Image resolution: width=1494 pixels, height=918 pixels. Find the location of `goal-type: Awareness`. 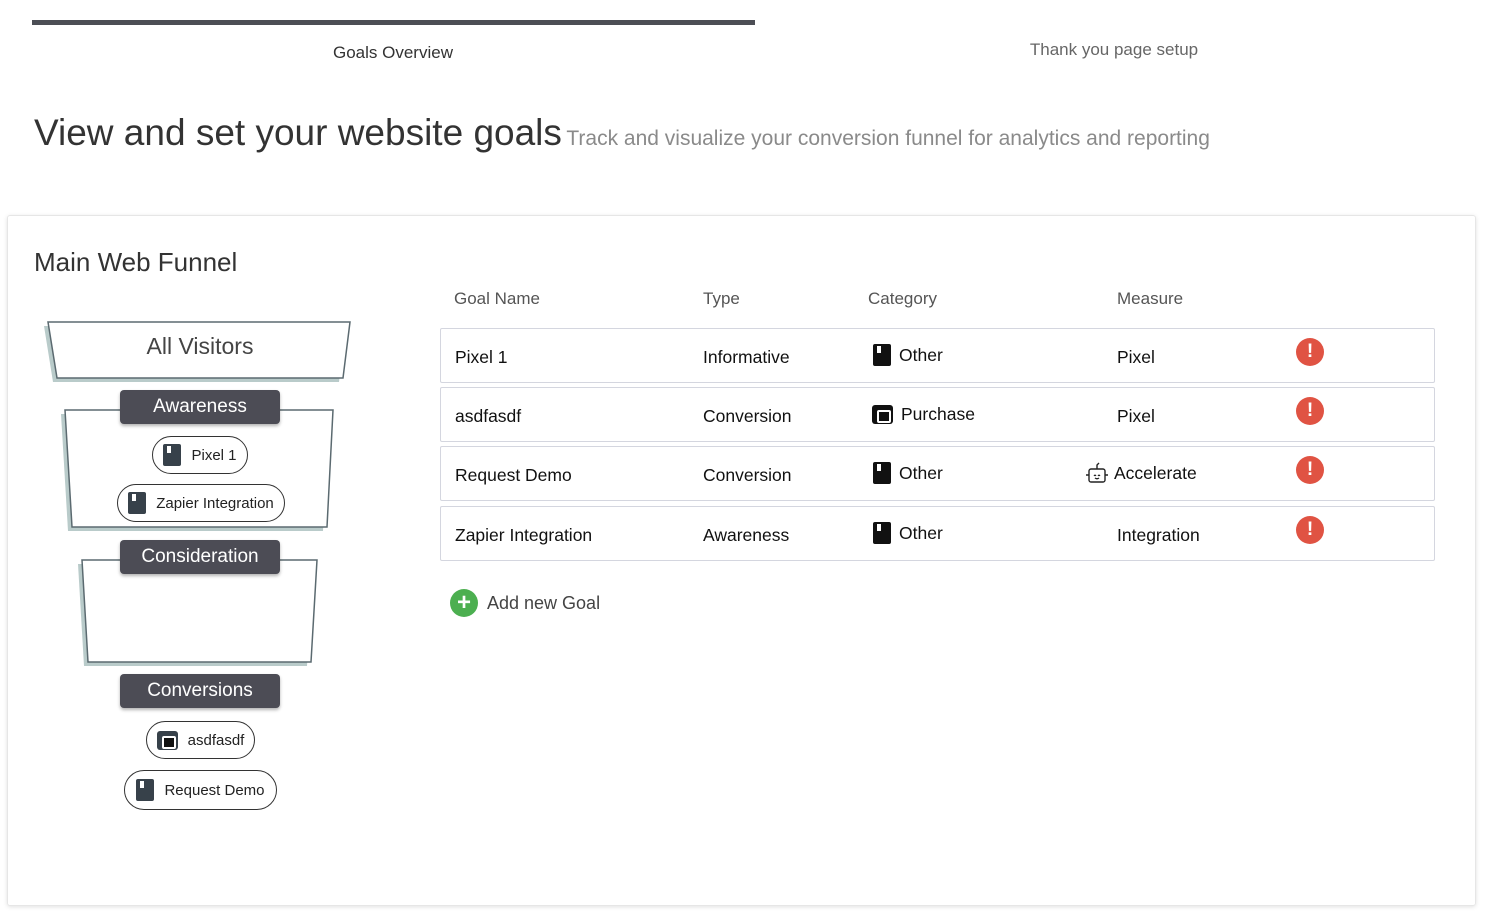

goal-type: Awareness is located at coordinates (746, 535).